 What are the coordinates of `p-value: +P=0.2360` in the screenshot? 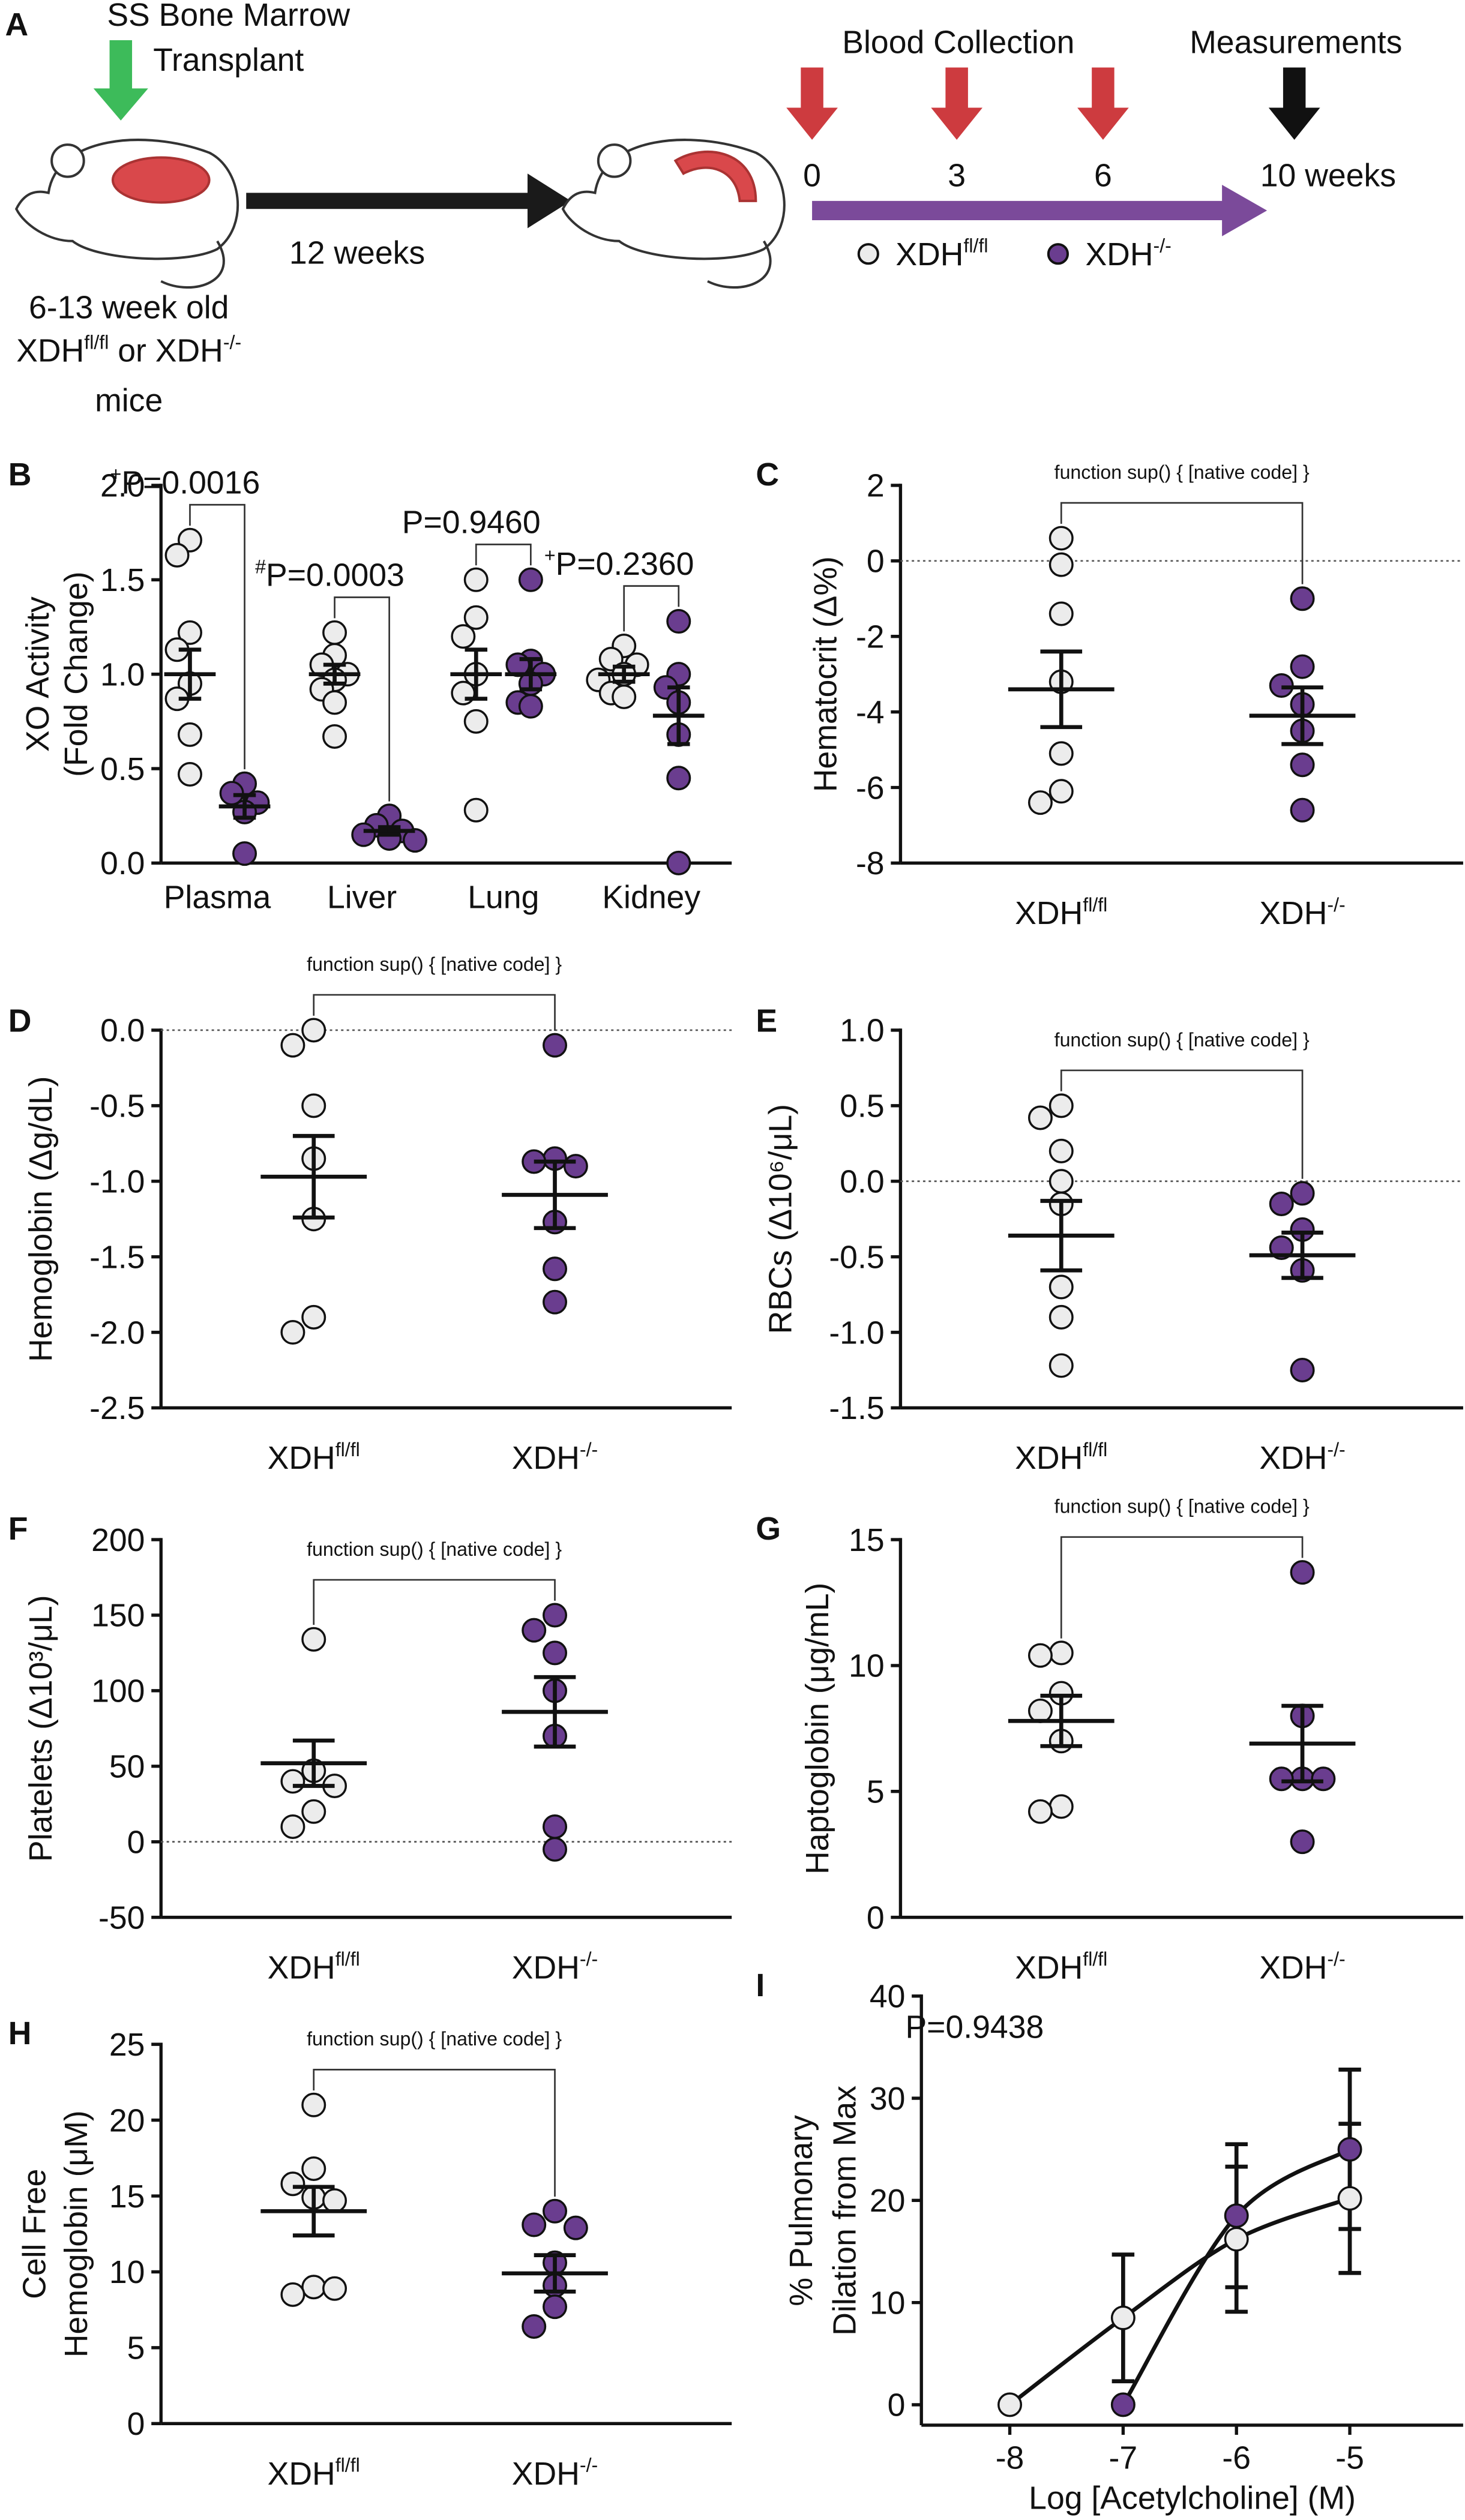 It's located at (619, 562).